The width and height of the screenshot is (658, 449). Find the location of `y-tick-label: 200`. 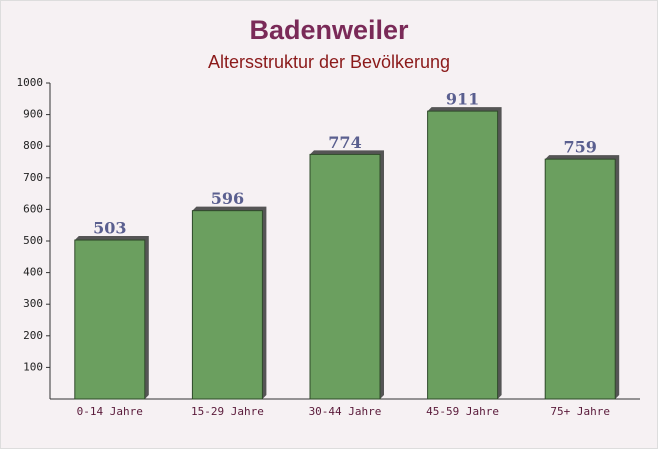

y-tick-label: 200 is located at coordinates (33, 335).